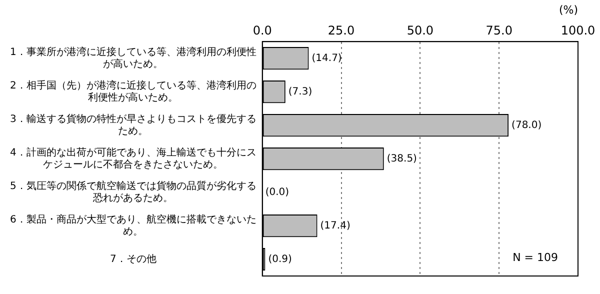  I want to click on y-tick-label: 2．相手国（先）が港湾に近接している等、港湾利用の利便性が高いため。, so click(133, 91).